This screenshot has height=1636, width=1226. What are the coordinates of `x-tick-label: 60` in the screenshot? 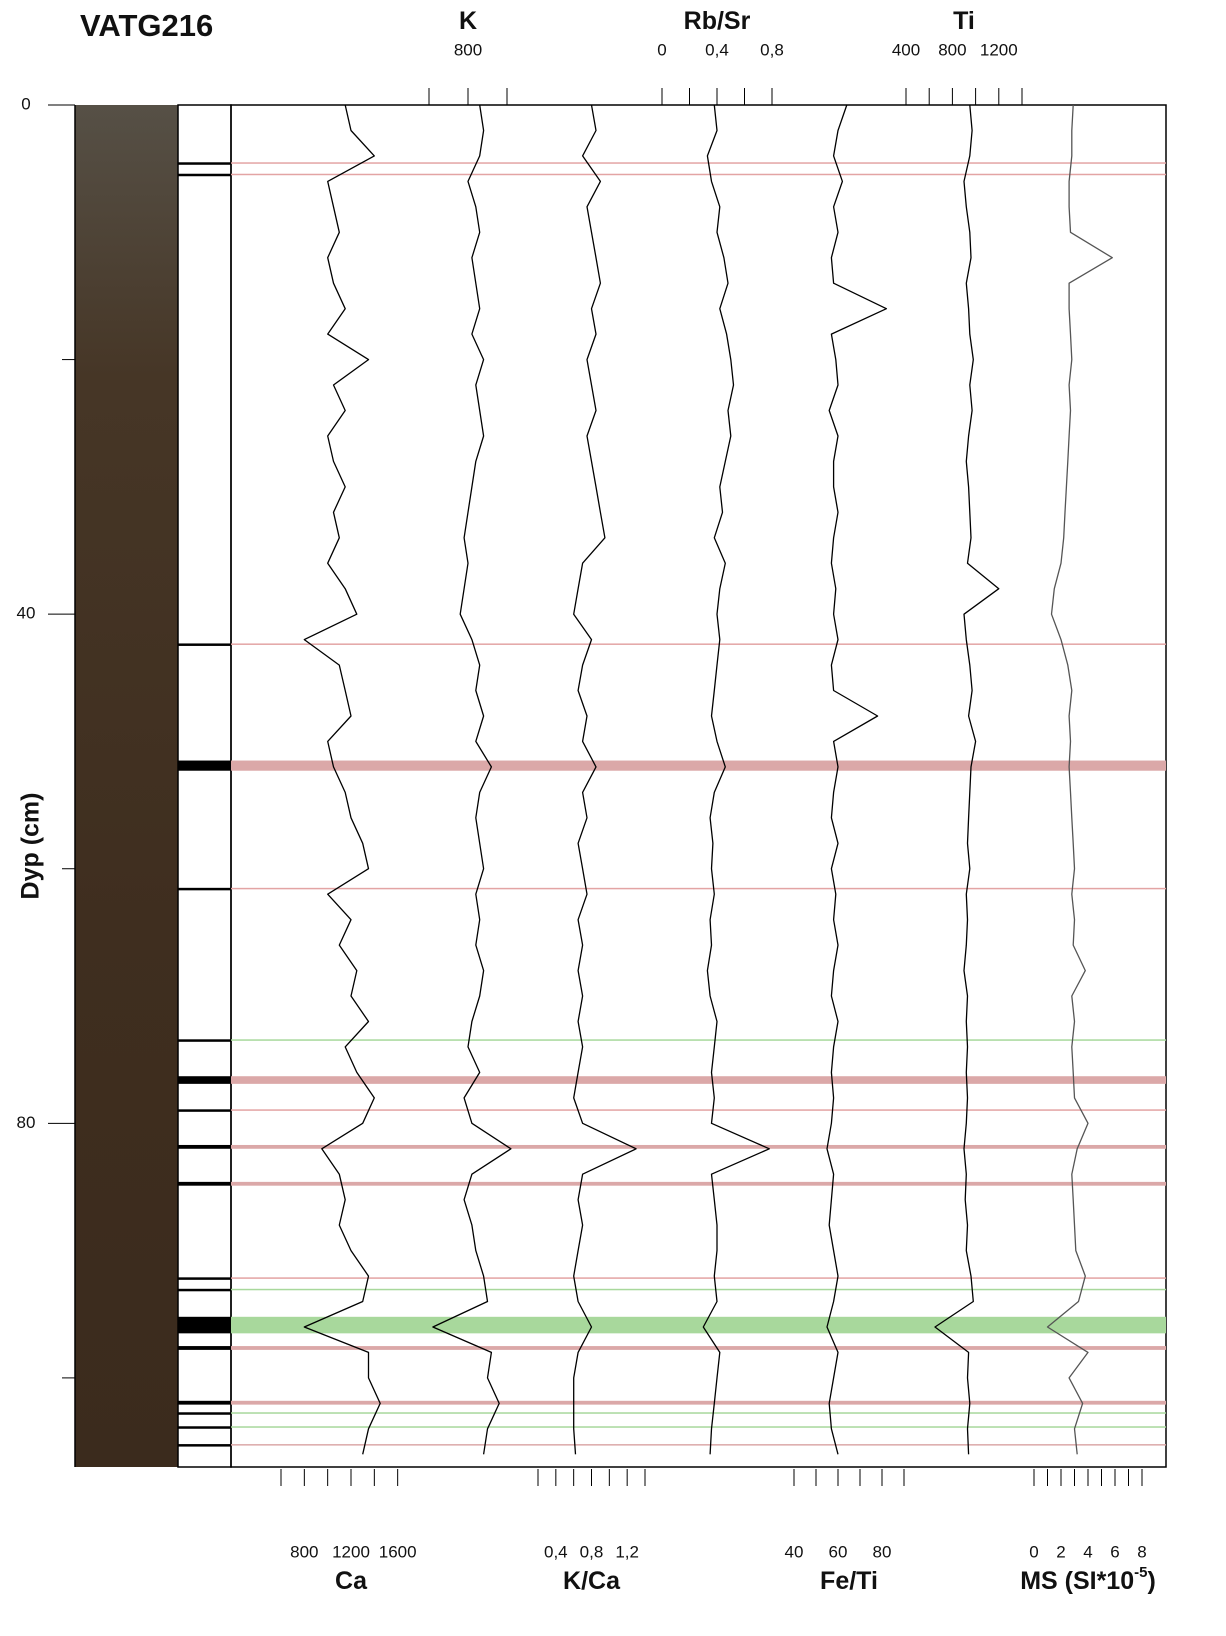 It's located at (838, 1551).